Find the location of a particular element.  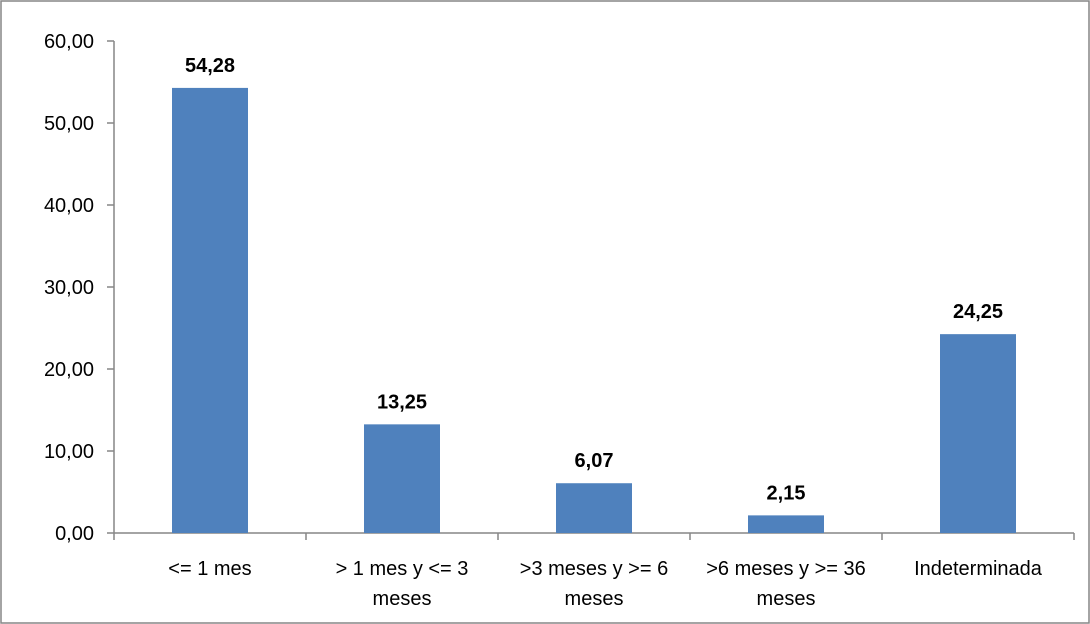

data-label: 13,25 is located at coordinates (402, 402).